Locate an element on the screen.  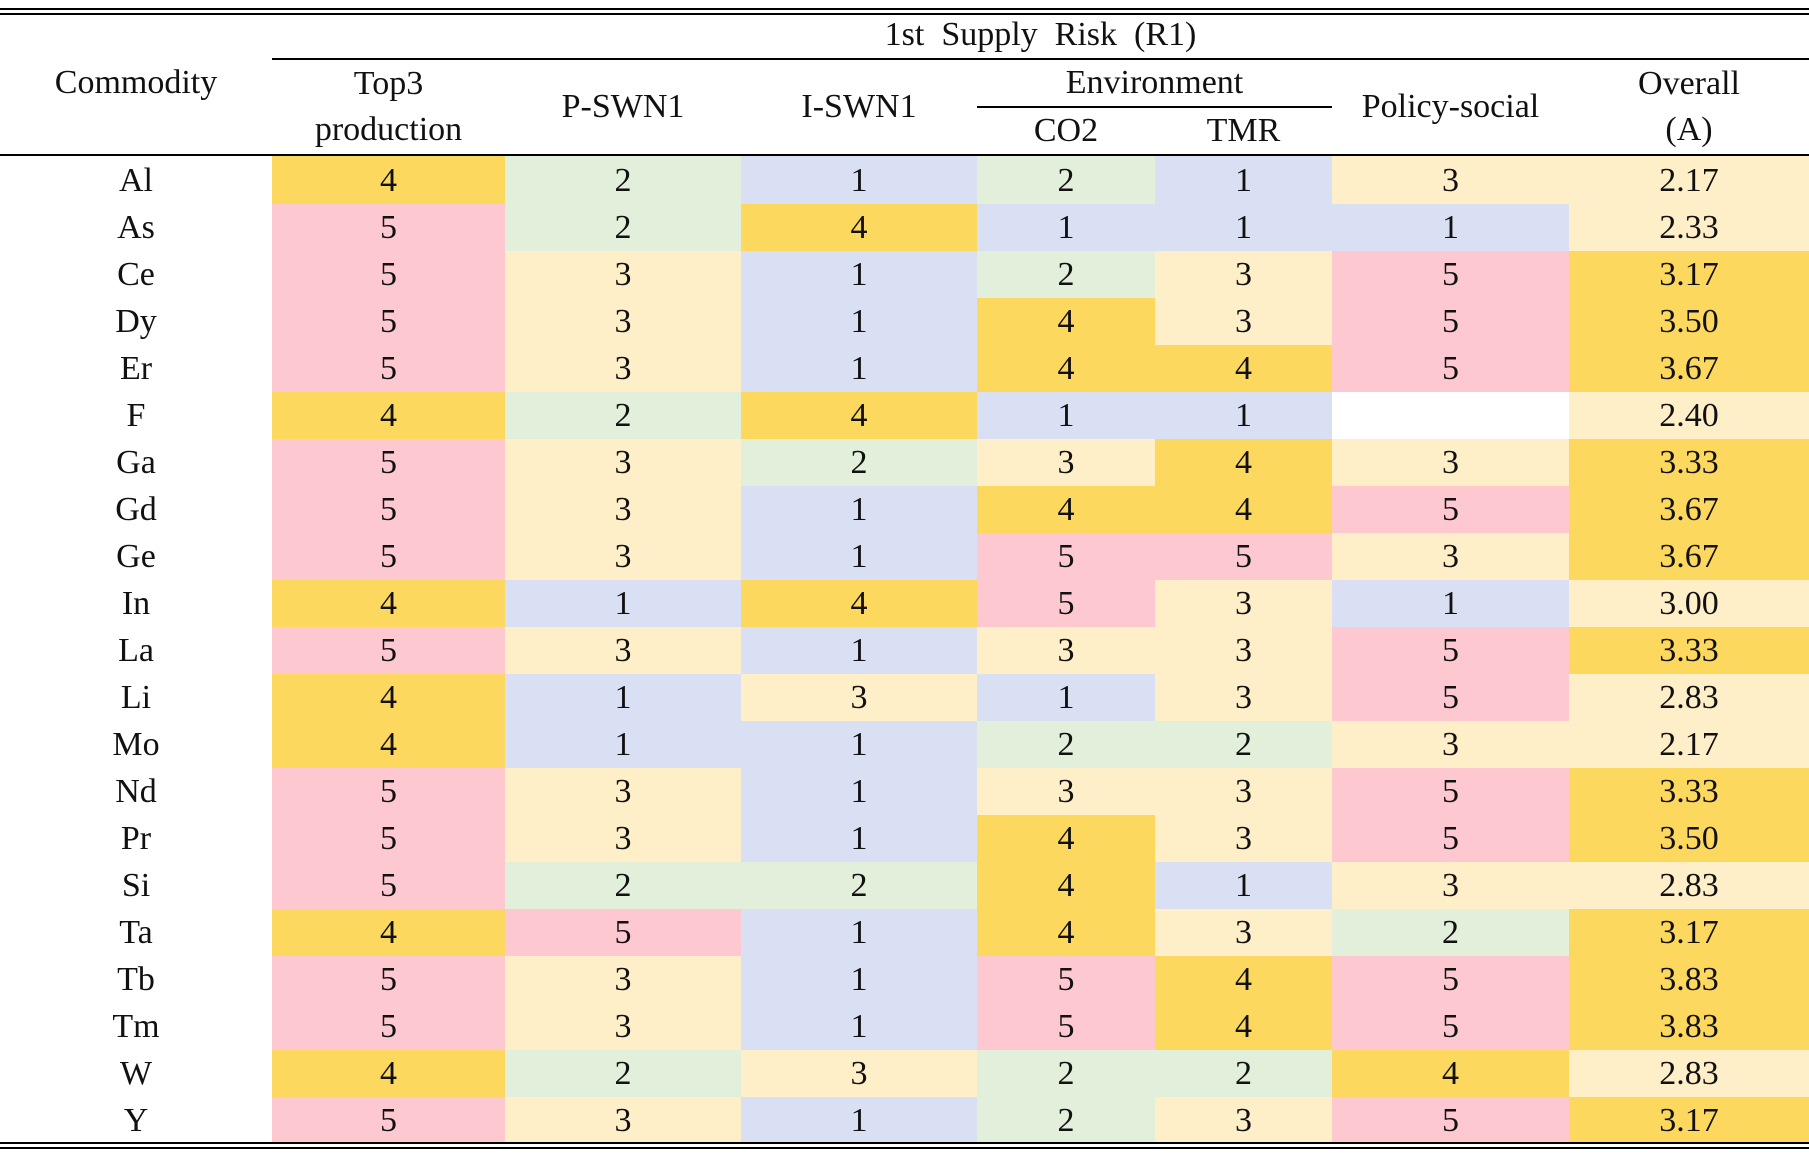
cell-overall: 3.17 is located at coordinates (1689, 932).